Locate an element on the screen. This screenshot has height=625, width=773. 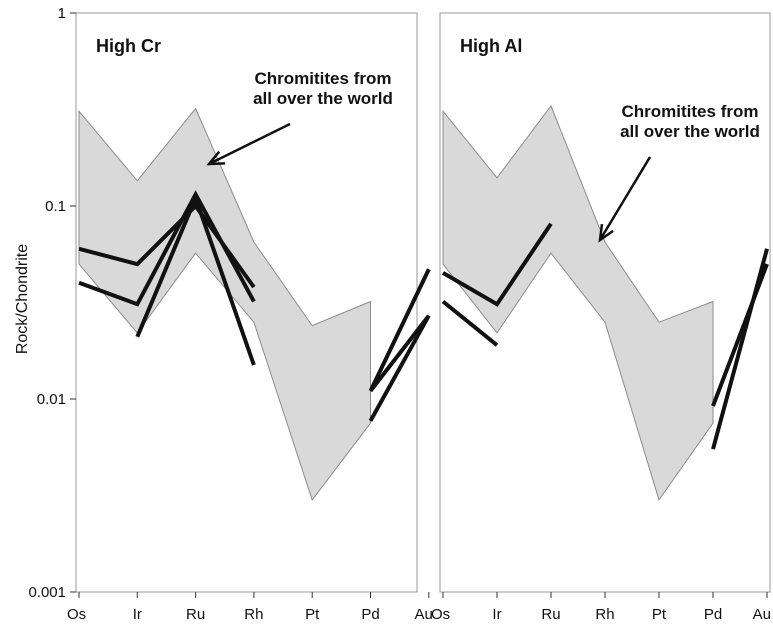
y-axis-title: Rock/Chondrite is located at coordinates (22, 299).